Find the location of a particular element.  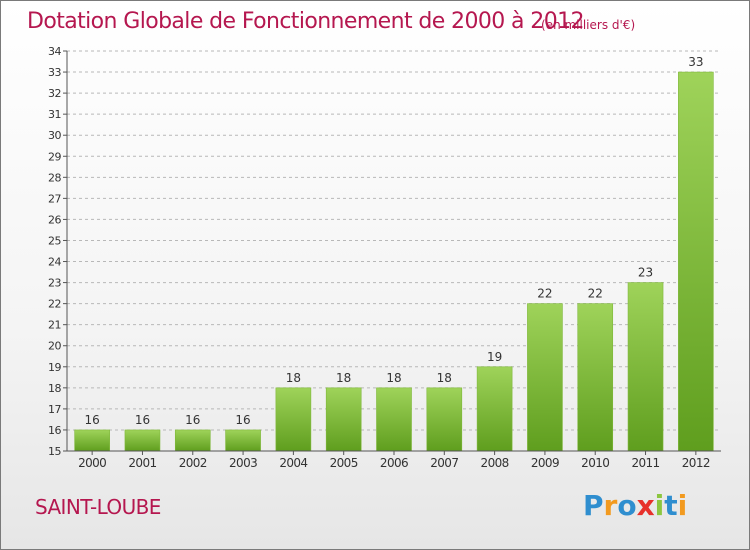

y-tick-label: 33 is located at coordinates (54, 72).